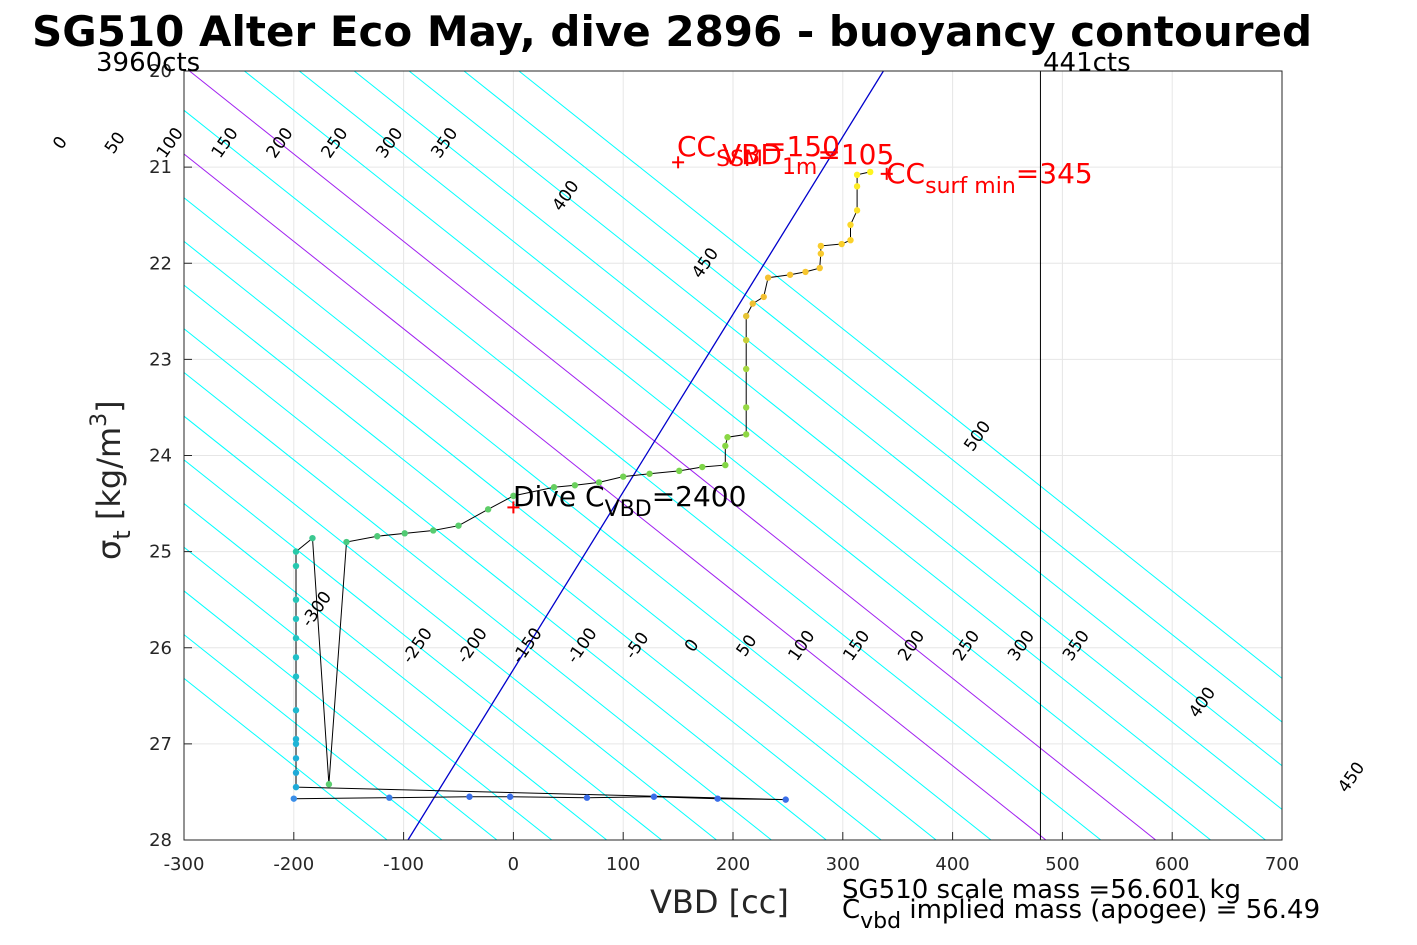 This screenshot has height=945, width=1417. What do you see at coordinates (733, 864) in the screenshot?
I see `x-tick-label: 200` at bounding box center [733, 864].